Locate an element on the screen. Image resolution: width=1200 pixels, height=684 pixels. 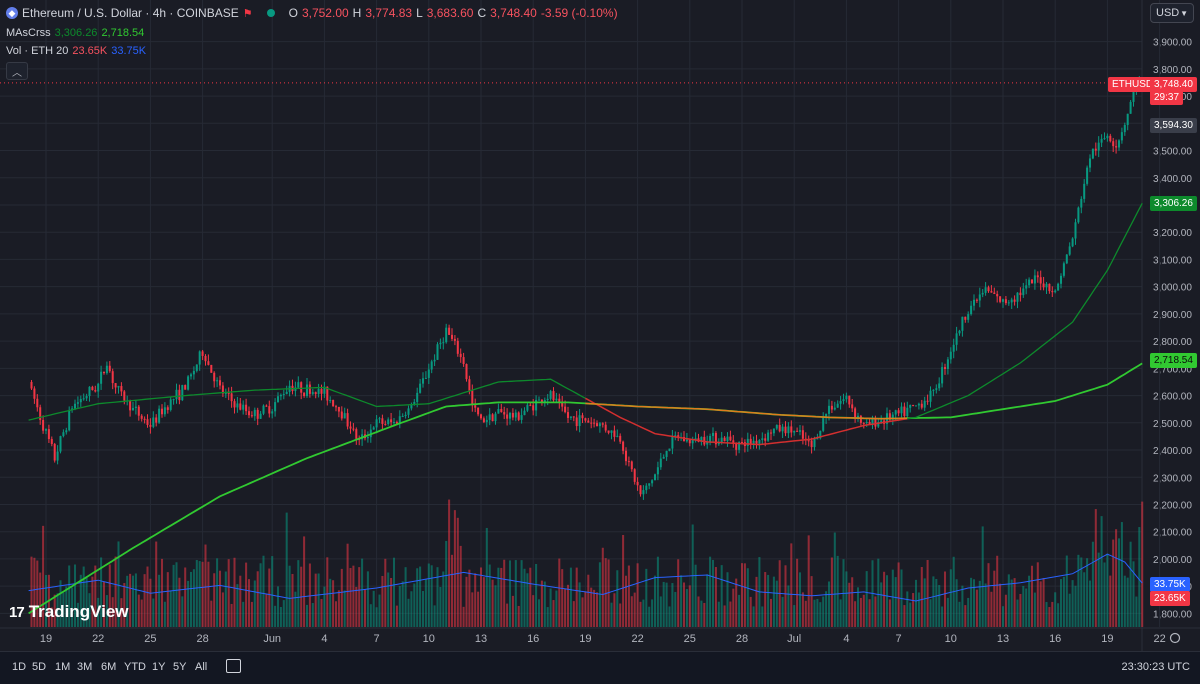
flag-icon: ⚑ is located at coordinates (247, 13).